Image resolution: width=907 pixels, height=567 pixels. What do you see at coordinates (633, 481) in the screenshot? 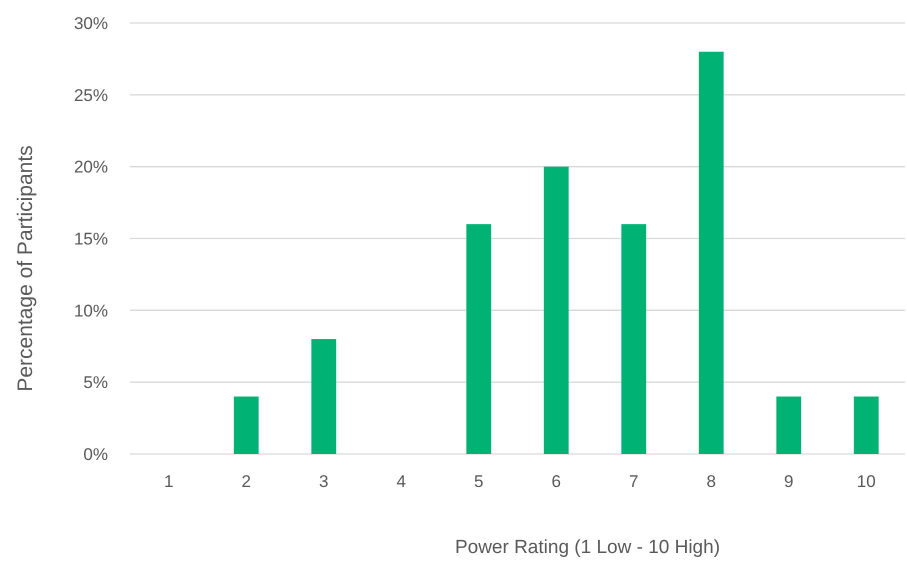
I see `x-tick-label: 7` at bounding box center [633, 481].